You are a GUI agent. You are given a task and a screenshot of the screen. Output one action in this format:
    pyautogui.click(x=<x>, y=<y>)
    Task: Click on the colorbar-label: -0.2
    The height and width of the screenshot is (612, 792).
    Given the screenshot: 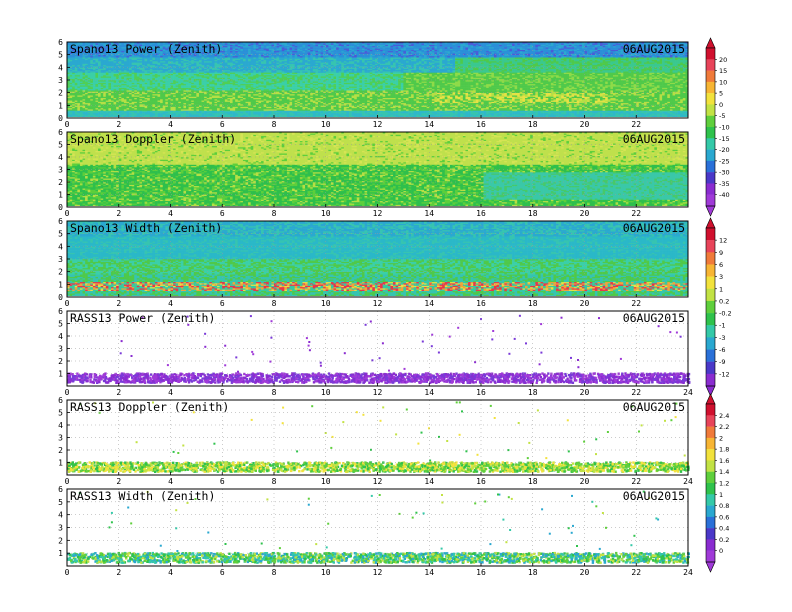 What is the action you would take?
    pyautogui.click(x=725, y=314)
    